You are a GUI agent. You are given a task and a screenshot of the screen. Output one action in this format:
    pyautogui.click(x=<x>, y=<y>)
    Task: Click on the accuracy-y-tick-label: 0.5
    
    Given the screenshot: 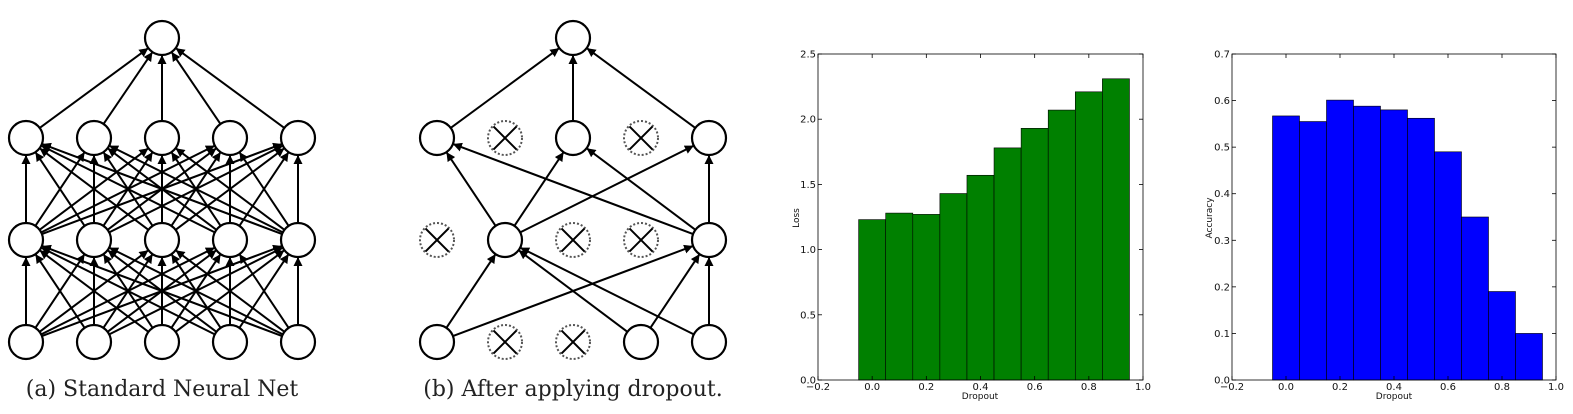 What is the action you would take?
    pyautogui.click(x=1222, y=148)
    